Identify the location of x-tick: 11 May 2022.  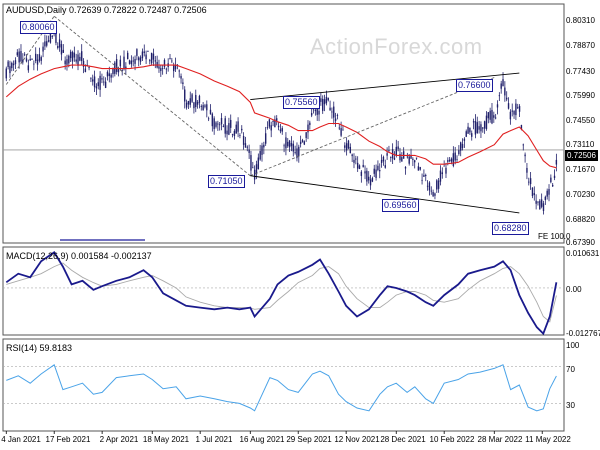
(548, 439).